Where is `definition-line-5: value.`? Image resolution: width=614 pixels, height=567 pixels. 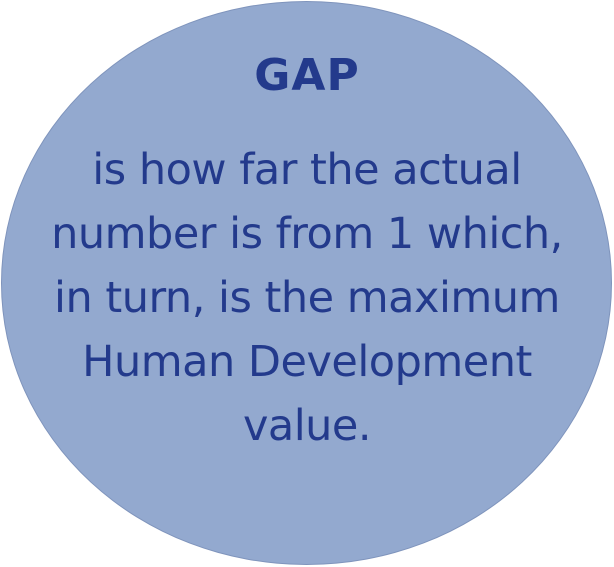 definition-line-5: value. is located at coordinates (307, 426).